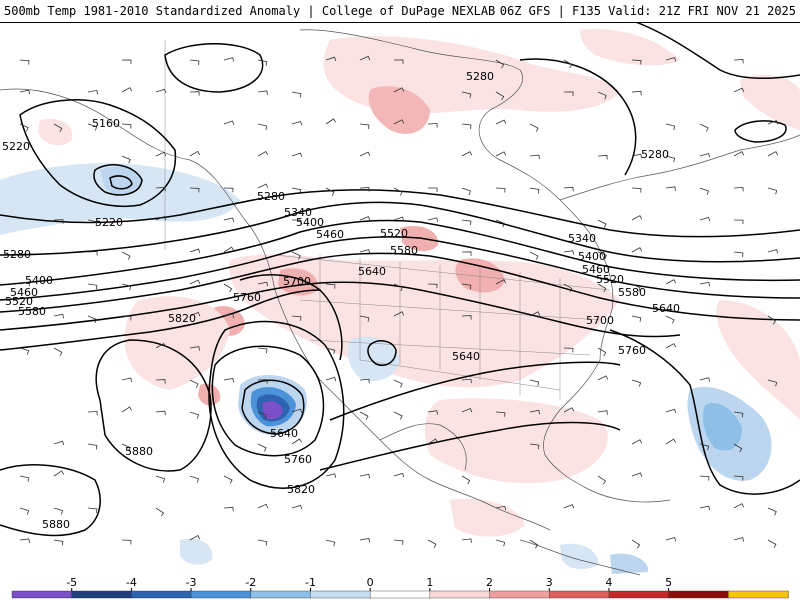 This screenshot has height=600, width=800. Describe the element at coordinates (131, 582) in the screenshot. I see `colorbar-tick-label: -4` at that location.